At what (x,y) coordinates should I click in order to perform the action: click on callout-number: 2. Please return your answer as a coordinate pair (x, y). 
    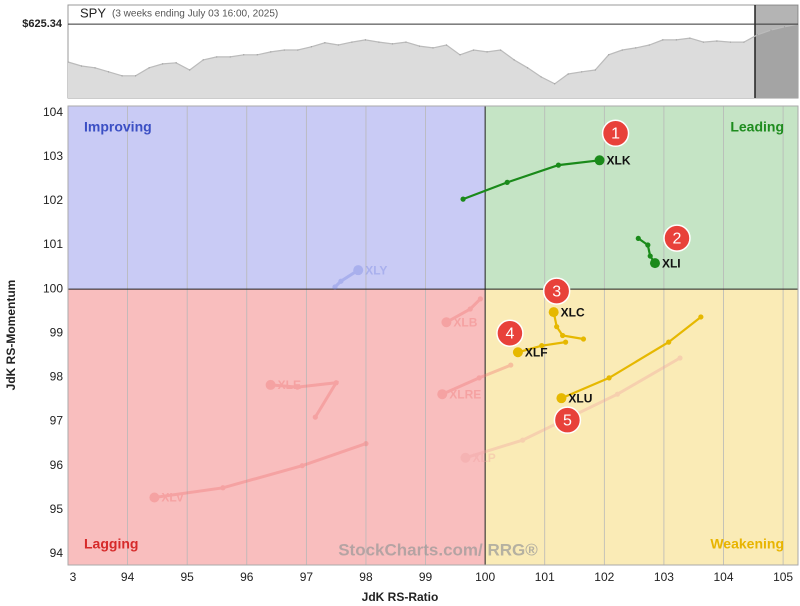
    Looking at the image, I should click on (677, 238).